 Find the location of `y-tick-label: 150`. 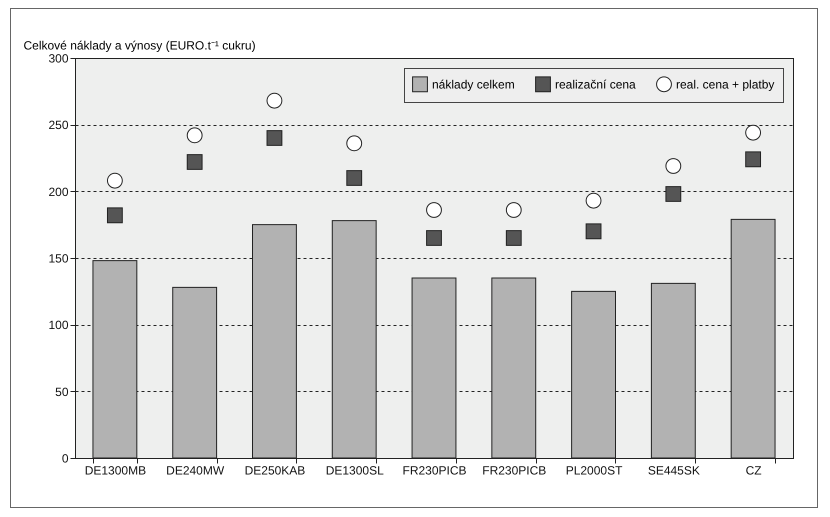

y-tick-label: 150 is located at coordinates (58, 259).